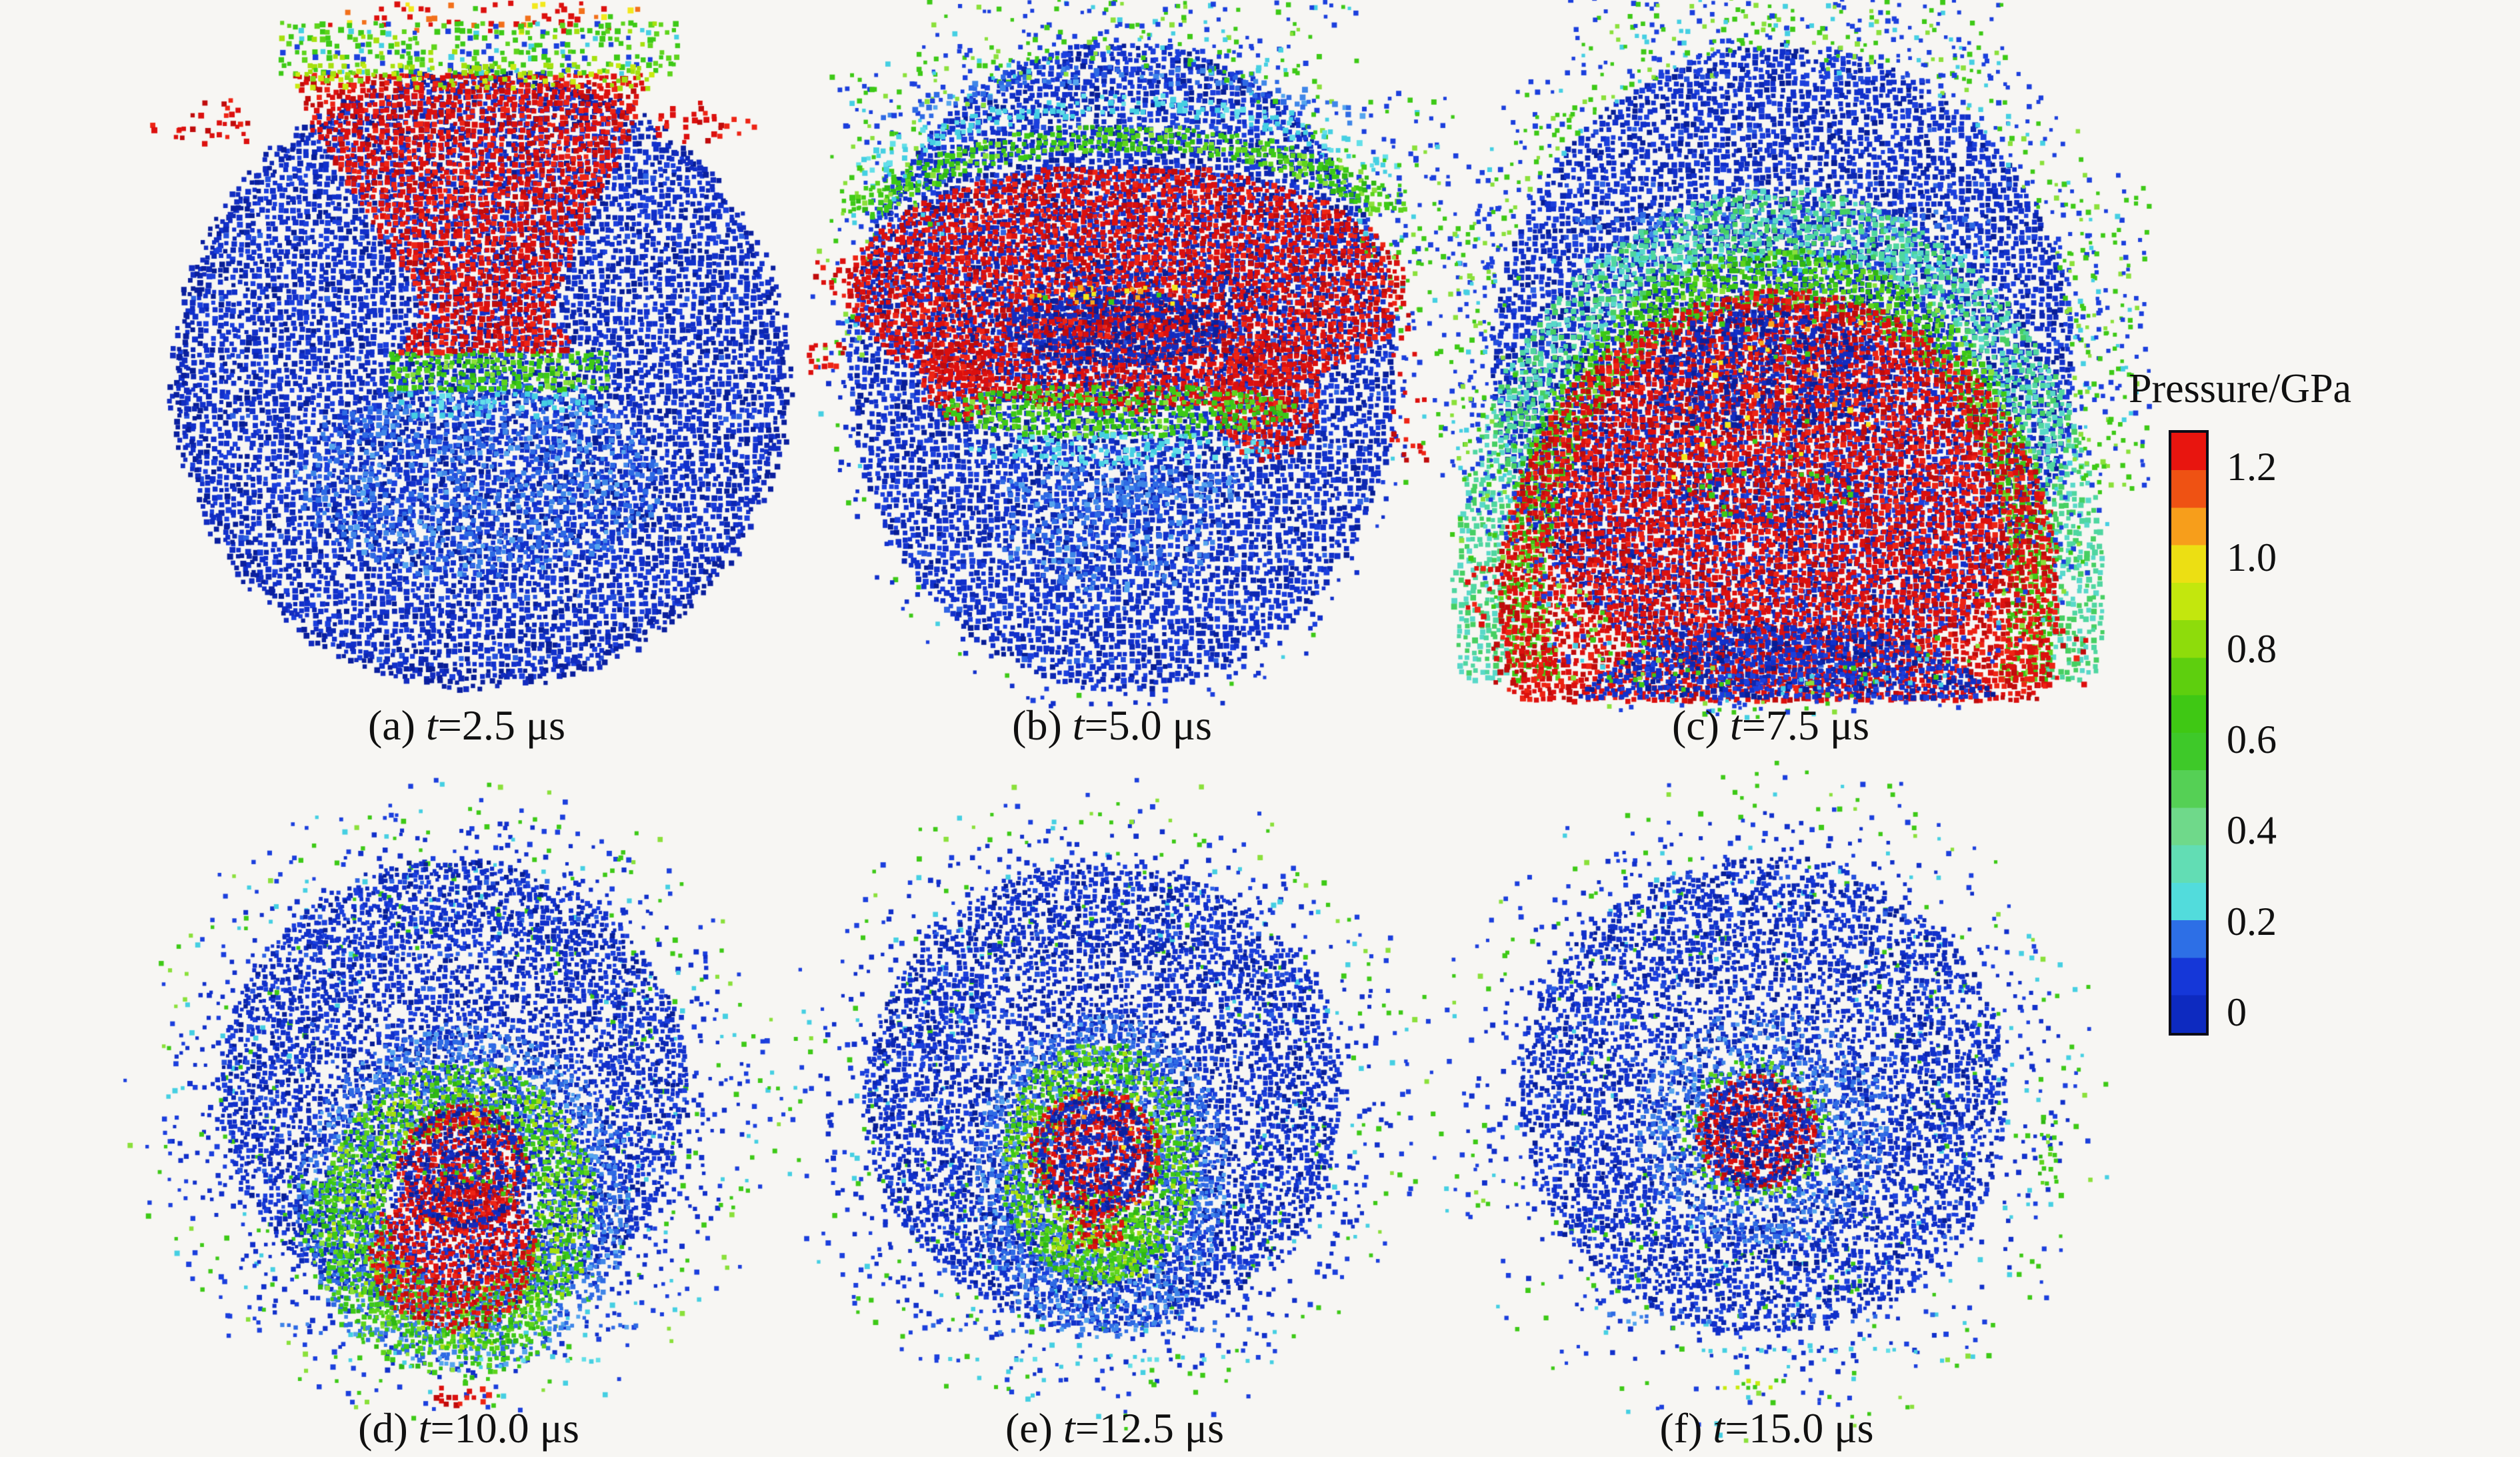 Image resolution: width=2520 pixels, height=1457 pixels. I want to click on panel-caption-b: (b) t=5.0 μs, so click(1112, 726).